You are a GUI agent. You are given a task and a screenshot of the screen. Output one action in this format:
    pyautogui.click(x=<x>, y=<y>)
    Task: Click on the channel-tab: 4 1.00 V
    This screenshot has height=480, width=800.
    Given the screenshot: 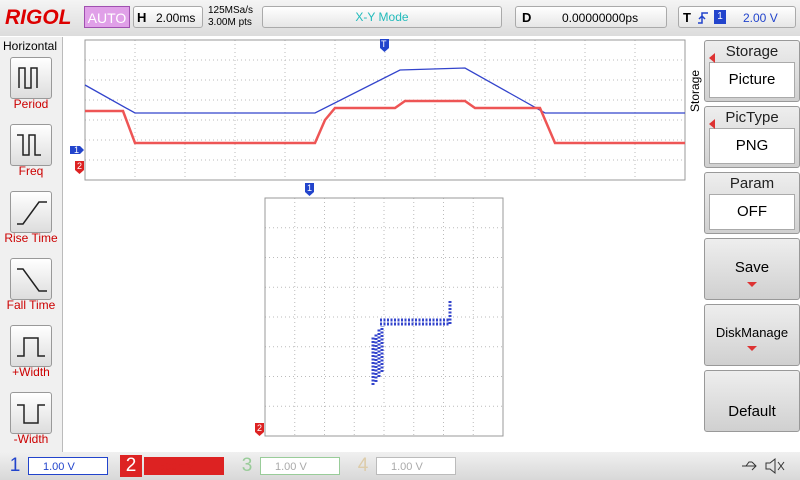 What is the action you would take?
    pyautogui.click(x=407, y=466)
    